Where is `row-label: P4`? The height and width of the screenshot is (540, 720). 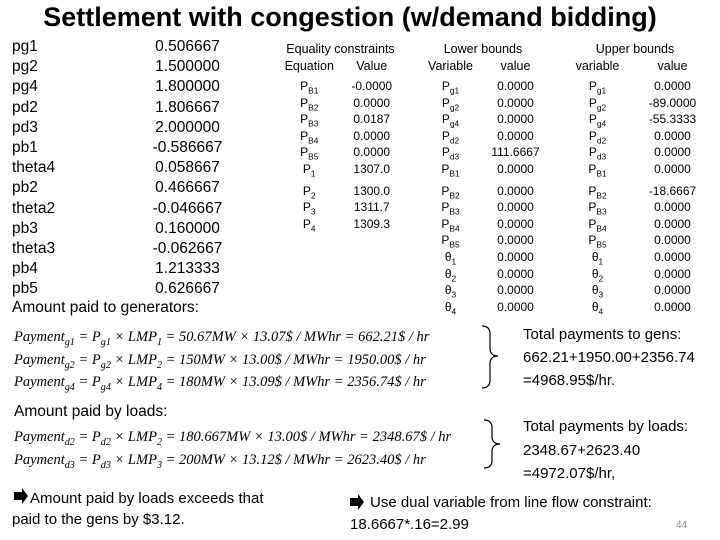 row-label: P4 is located at coordinates (309, 225).